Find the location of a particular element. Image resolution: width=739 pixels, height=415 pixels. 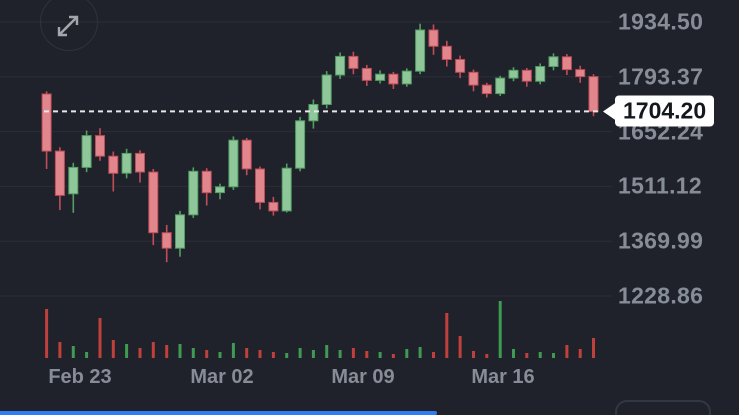

time-axis-label: Mar 09 is located at coordinates (363, 377).